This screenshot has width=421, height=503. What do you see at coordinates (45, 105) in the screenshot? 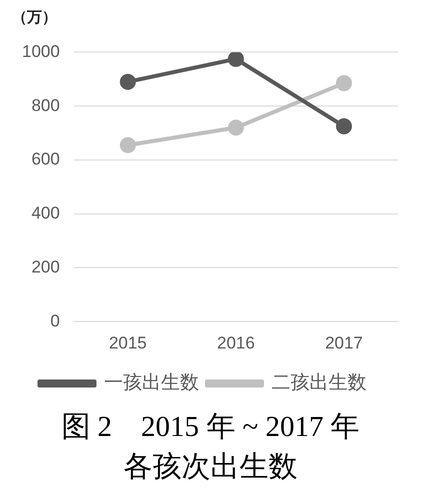
I see `y-tick-label: 800` at bounding box center [45, 105].